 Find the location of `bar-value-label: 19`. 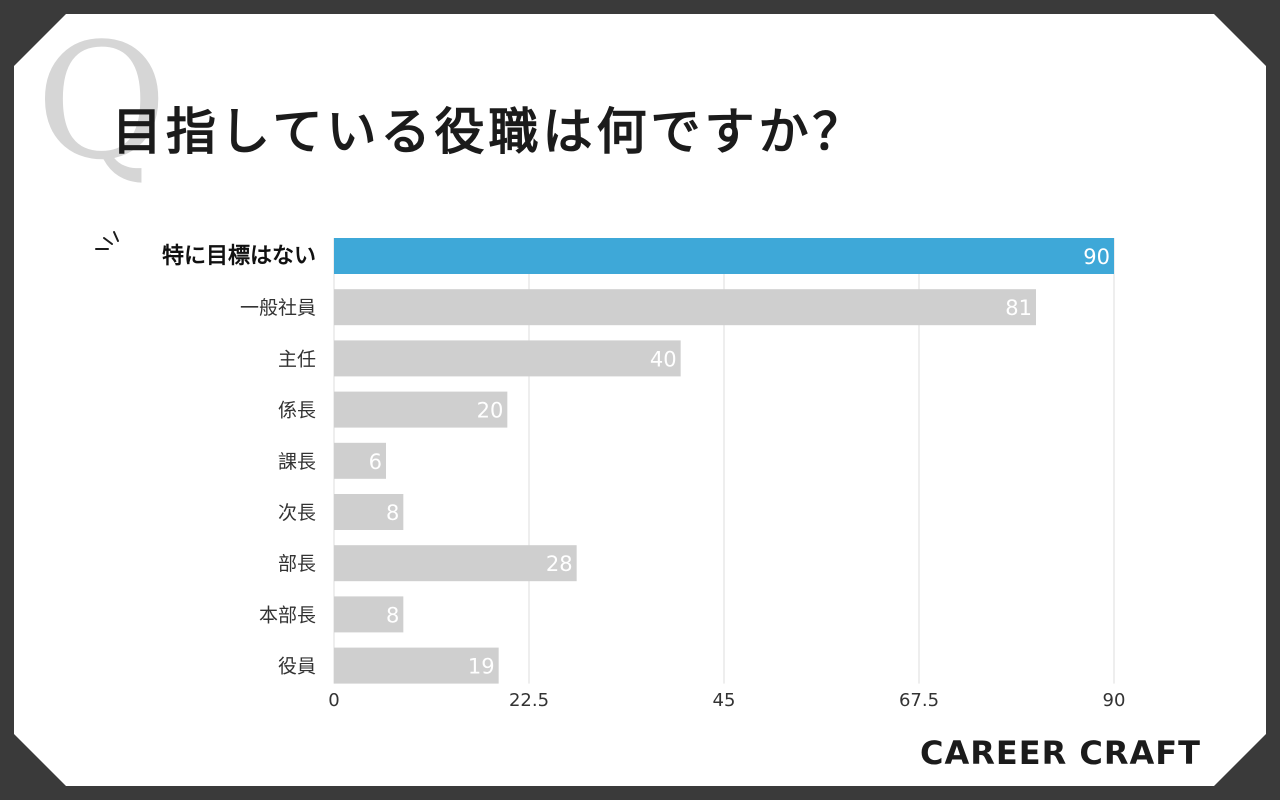

bar-value-label: 19 is located at coordinates (481, 667).